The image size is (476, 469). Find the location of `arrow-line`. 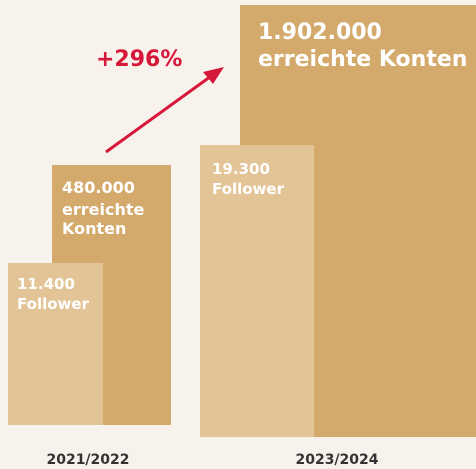

arrow-line is located at coordinates (160, 113).